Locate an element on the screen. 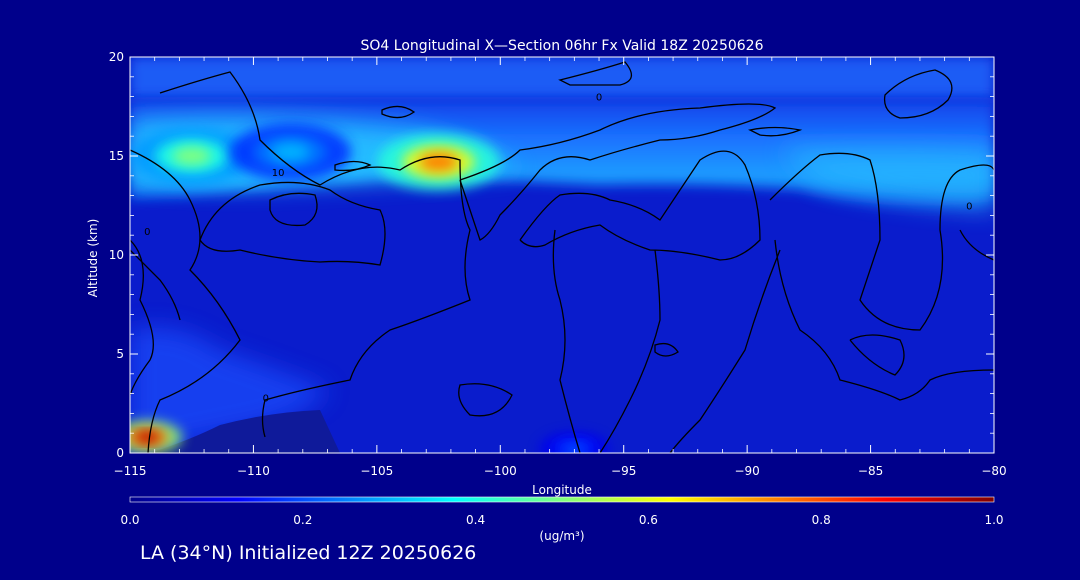 The width and height of the screenshot is (1080, 580). colorbar-tick-label: 0.6 is located at coordinates (648, 520).